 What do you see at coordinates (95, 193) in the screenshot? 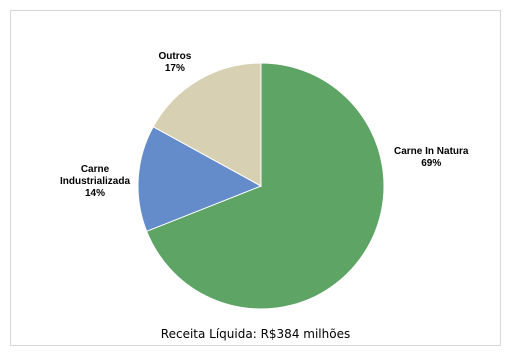
I see `slice-percent: 14%` at bounding box center [95, 193].